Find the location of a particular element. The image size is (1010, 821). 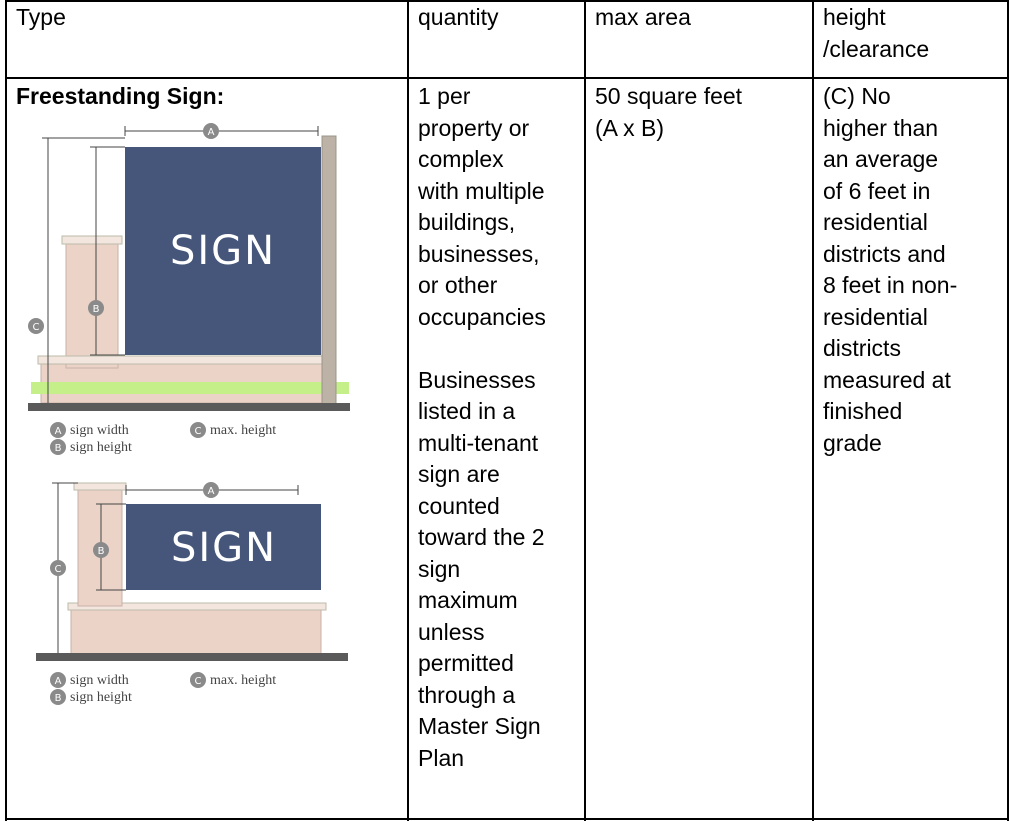

height-text: finished is located at coordinates (863, 411).